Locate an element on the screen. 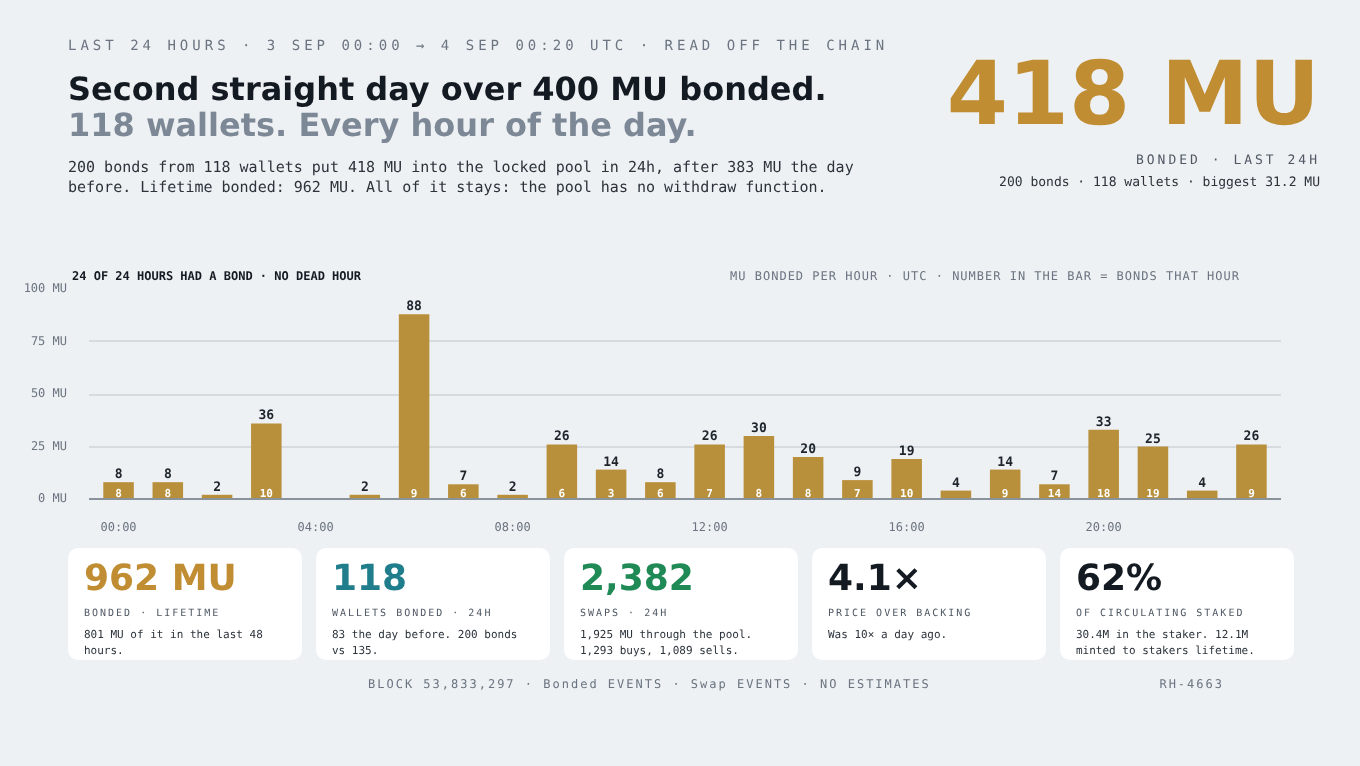 Image resolution: width=1360 pixels, height=766 pixels. chart-title: Second straight day over 400 MU bonded. is located at coordinates (448, 89).